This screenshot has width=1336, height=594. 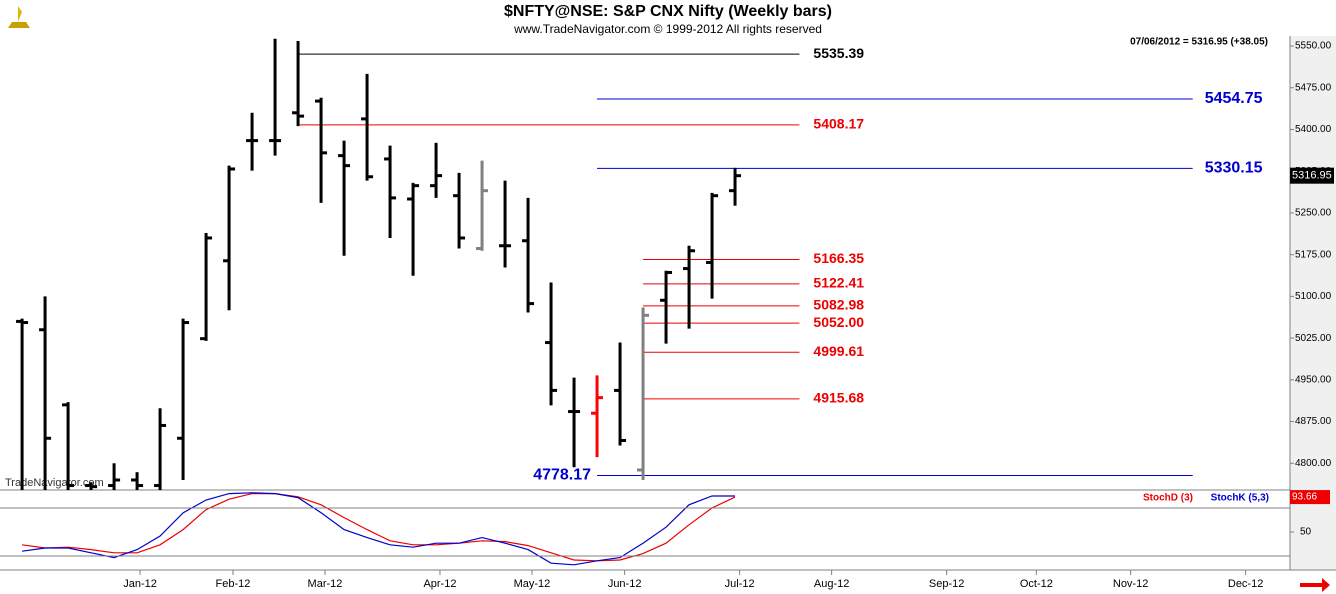 I want to click on x-tick-label: Jan-12, so click(x=140, y=584).